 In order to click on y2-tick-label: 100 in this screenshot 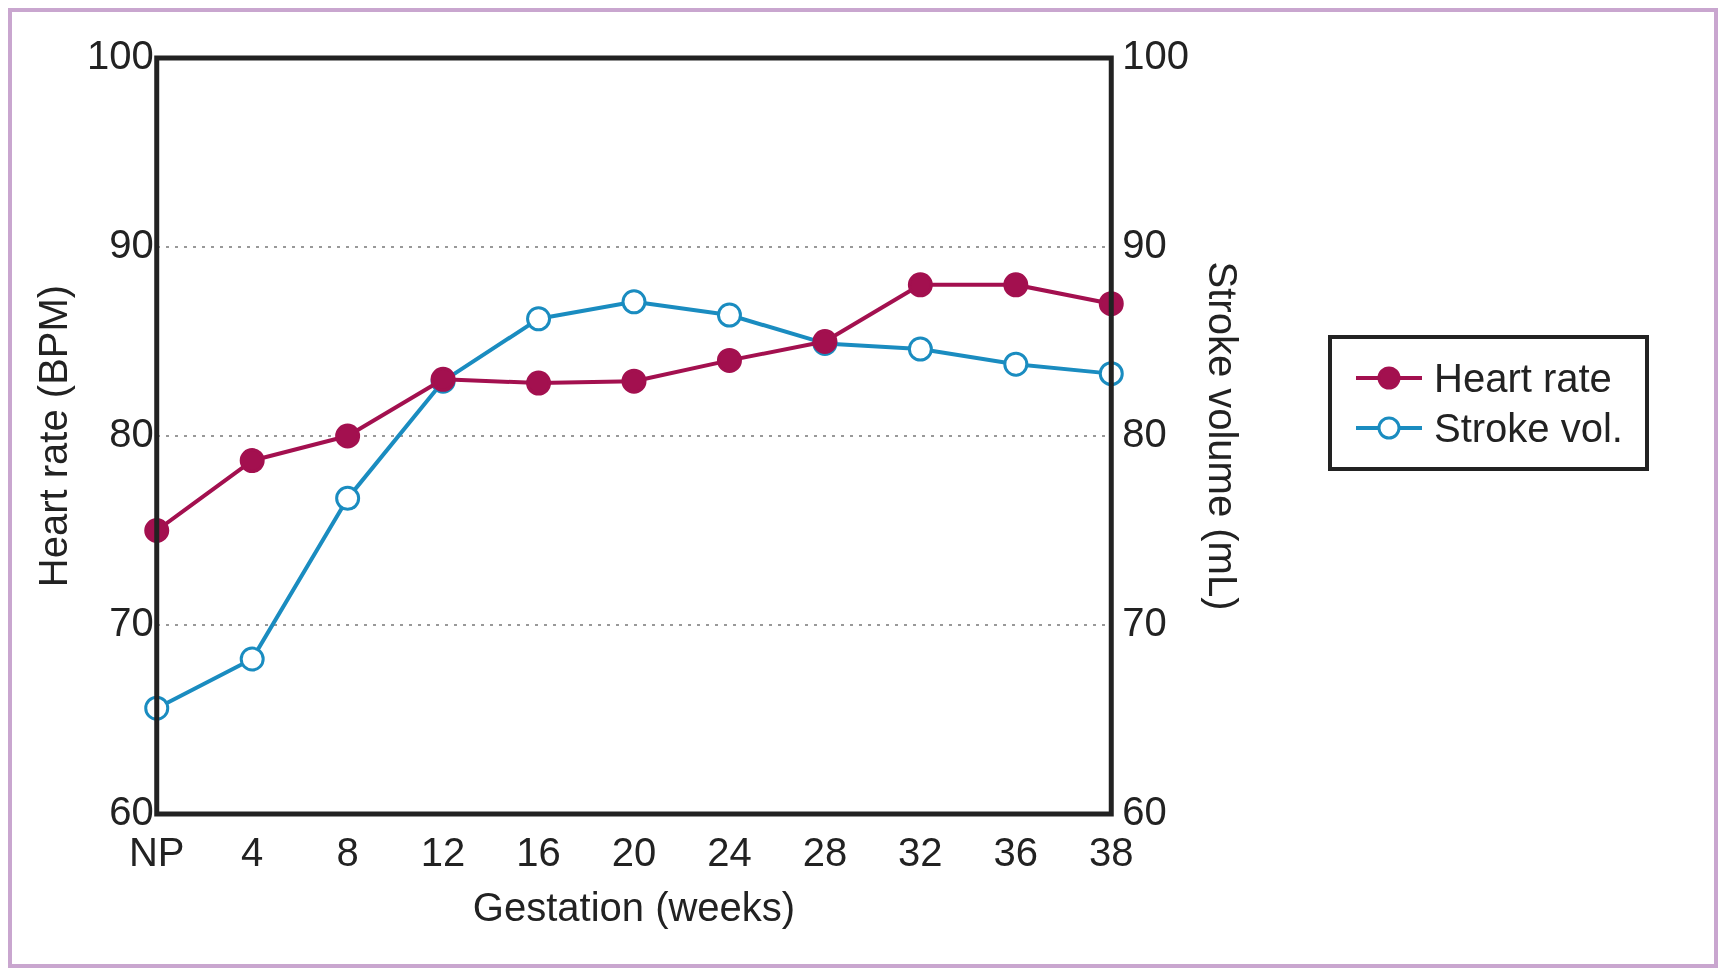, I will do `click(1156, 55)`.